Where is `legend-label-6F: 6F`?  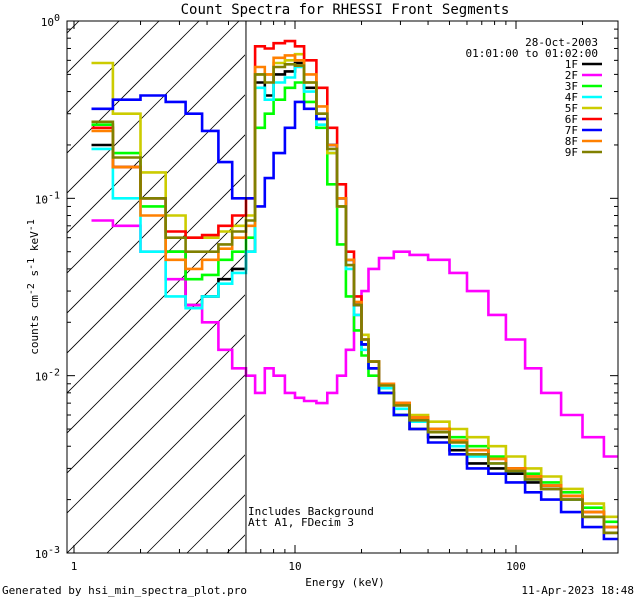 legend-label-6F: 6F is located at coordinates (571, 119).